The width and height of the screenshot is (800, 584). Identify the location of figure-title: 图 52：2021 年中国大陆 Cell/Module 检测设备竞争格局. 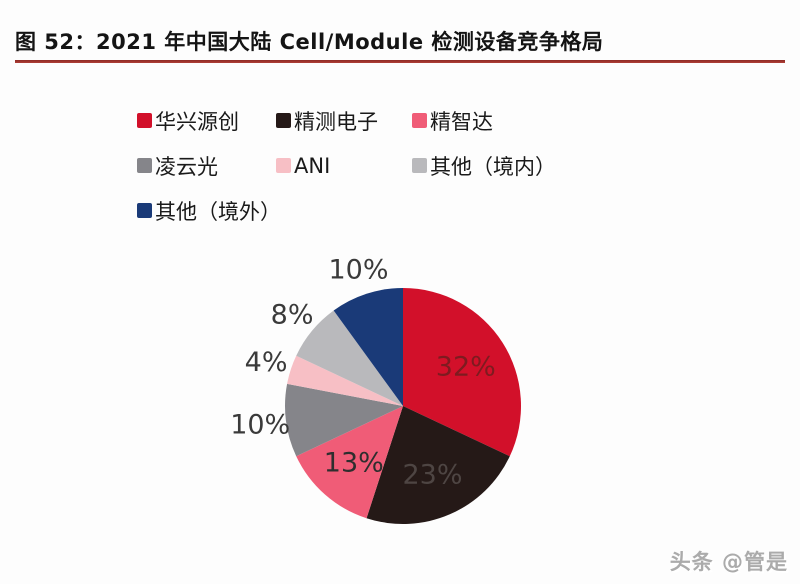
(309, 42).